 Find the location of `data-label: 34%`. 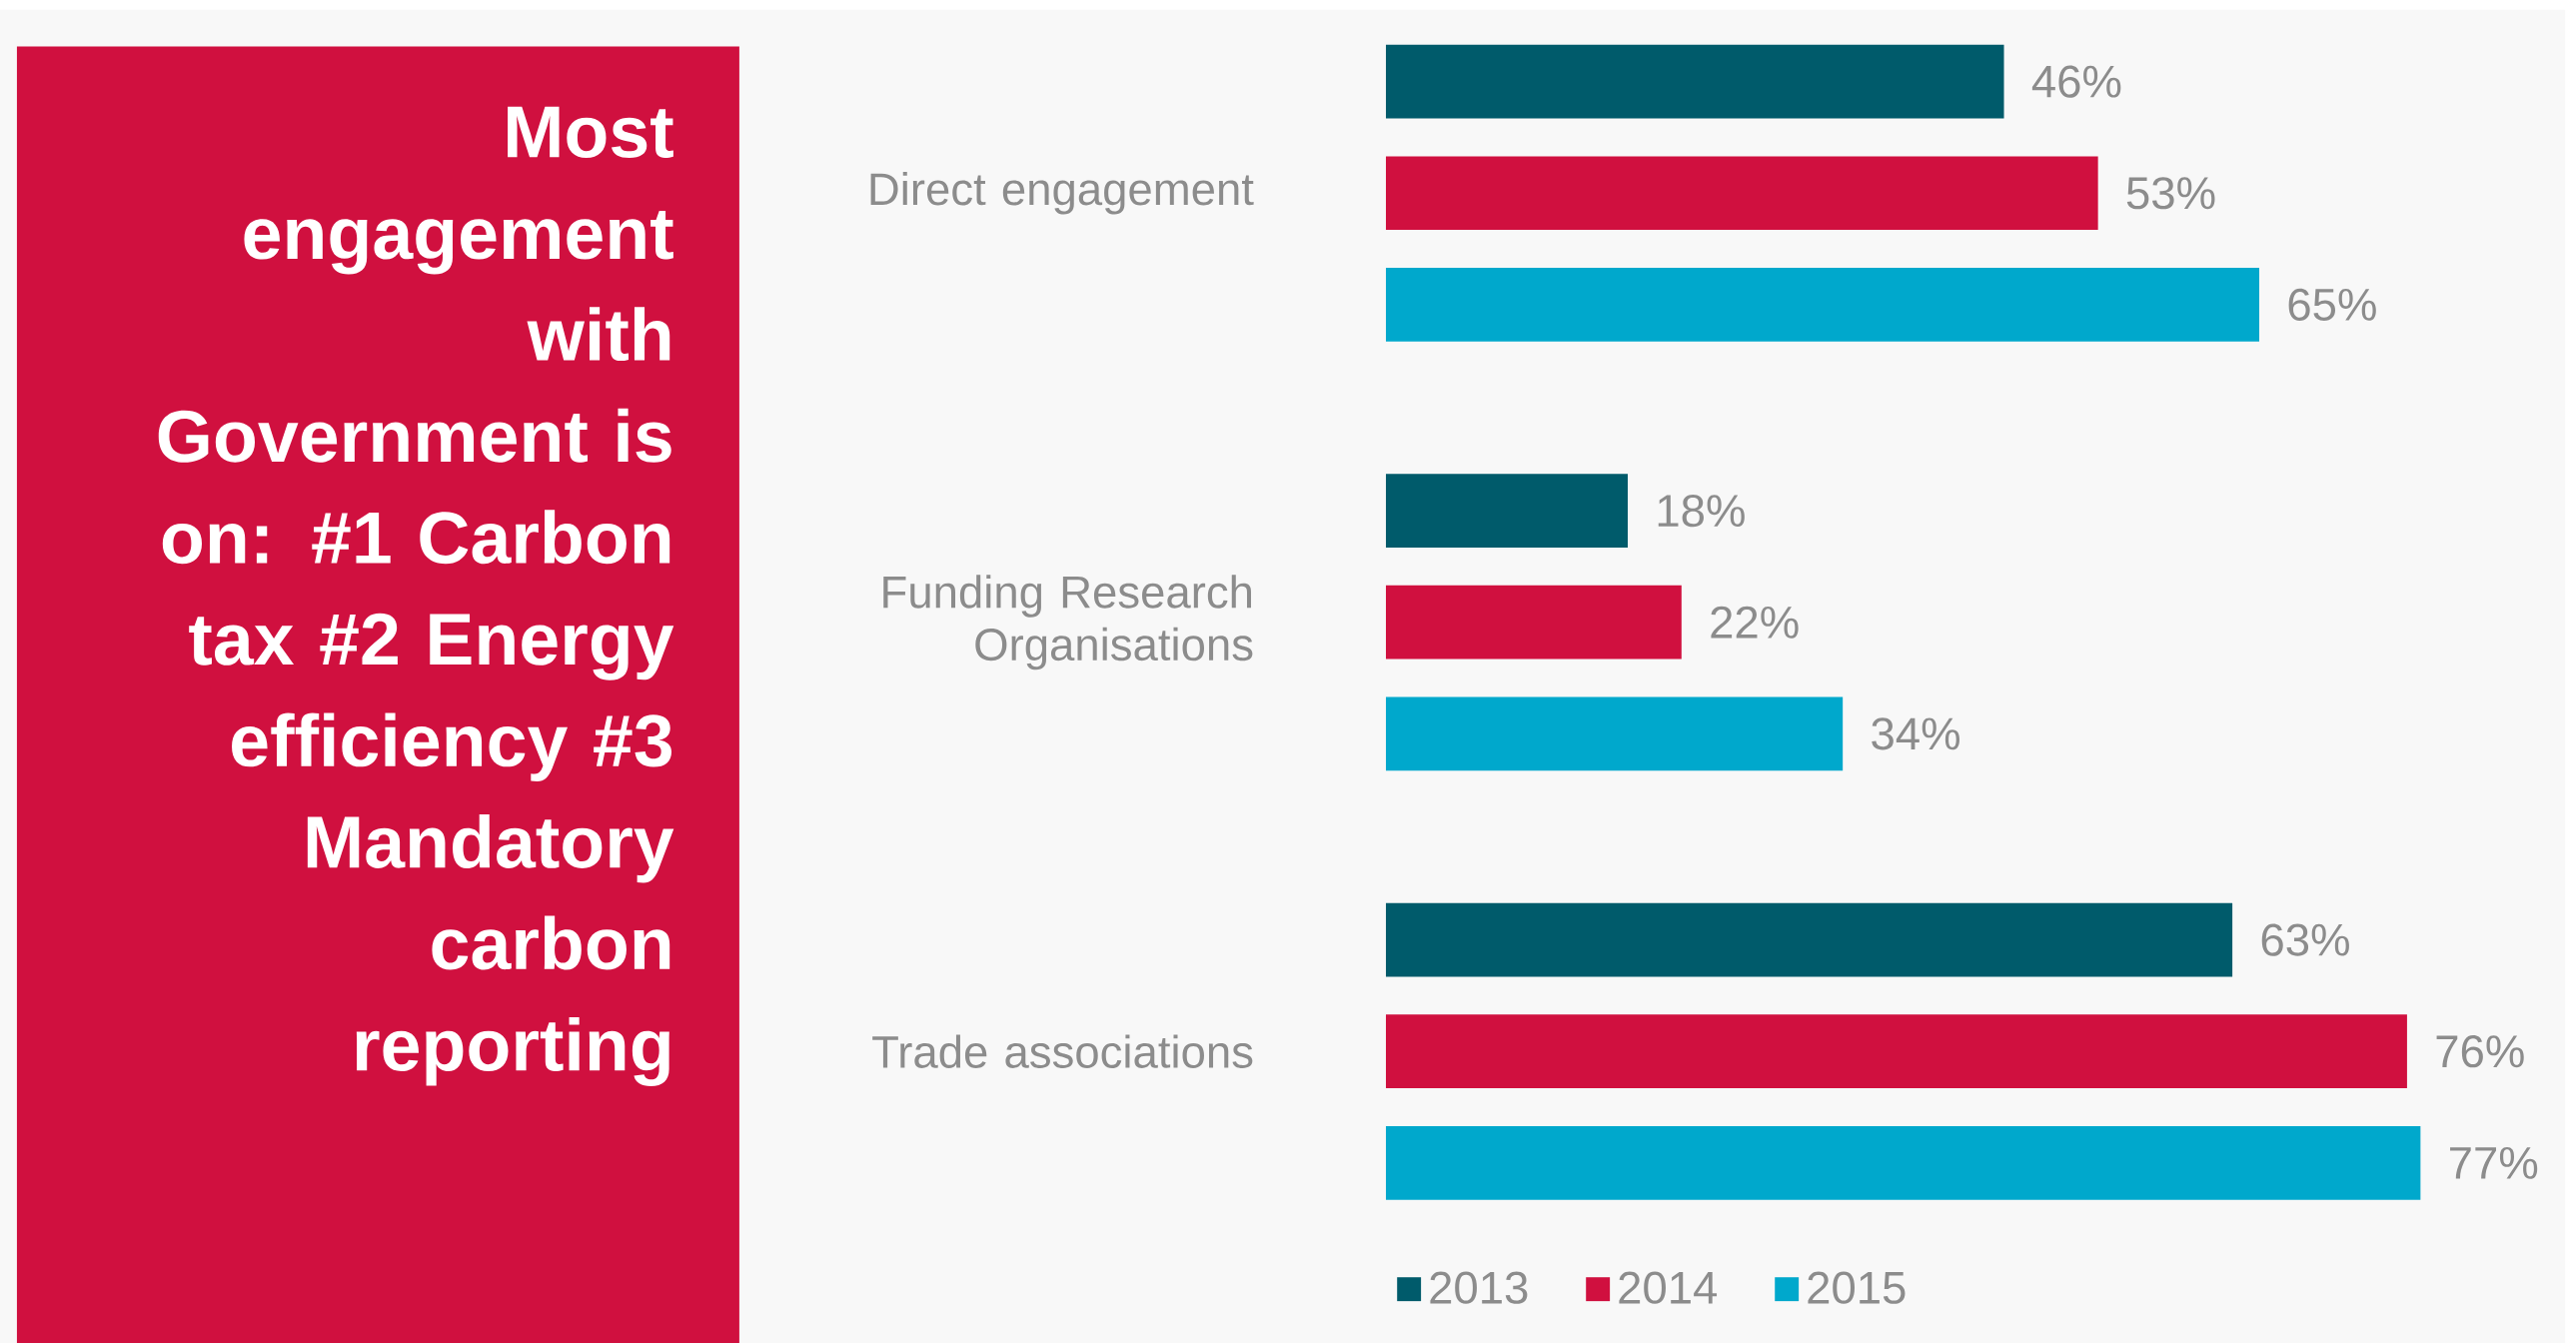

data-label: 34% is located at coordinates (1915, 733).